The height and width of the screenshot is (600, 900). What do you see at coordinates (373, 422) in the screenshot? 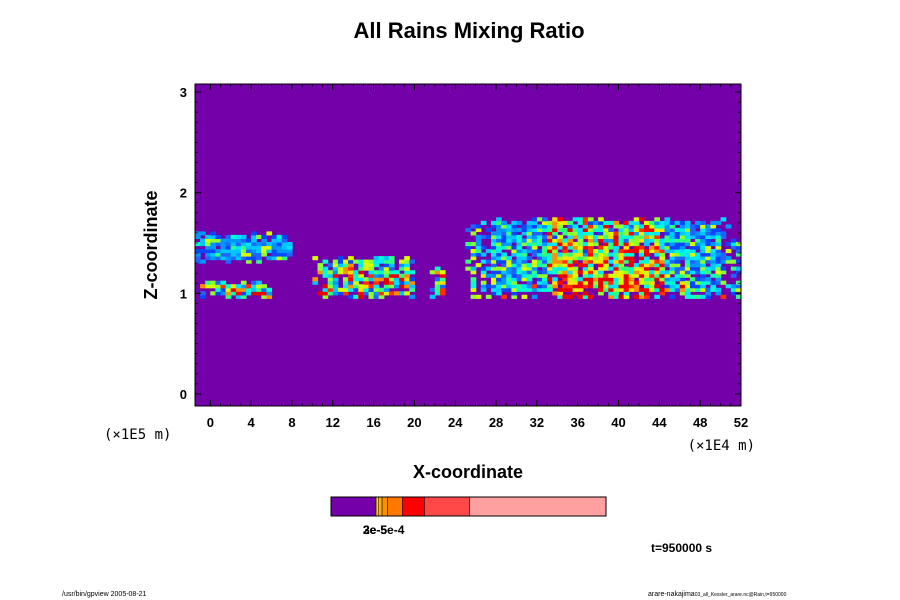
I see `x-tick-label: 16` at bounding box center [373, 422].